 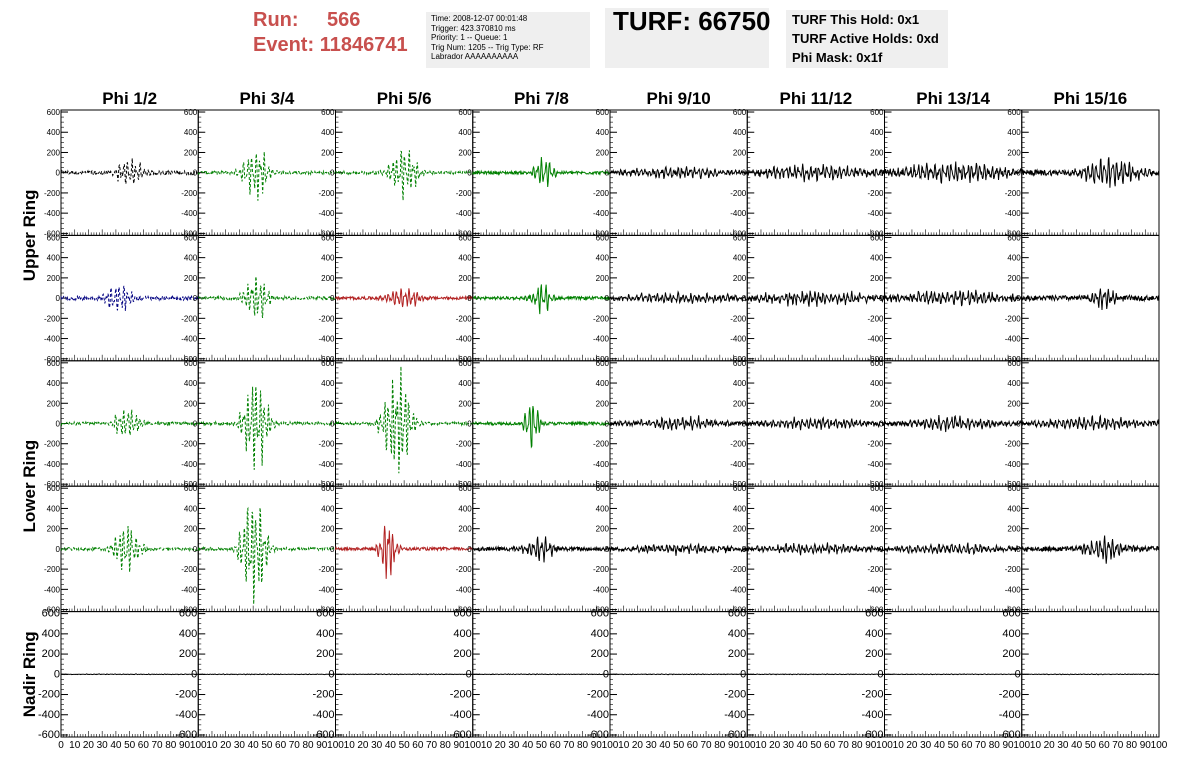 I want to click on column-title: Phi 9/10, so click(x=678, y=98).